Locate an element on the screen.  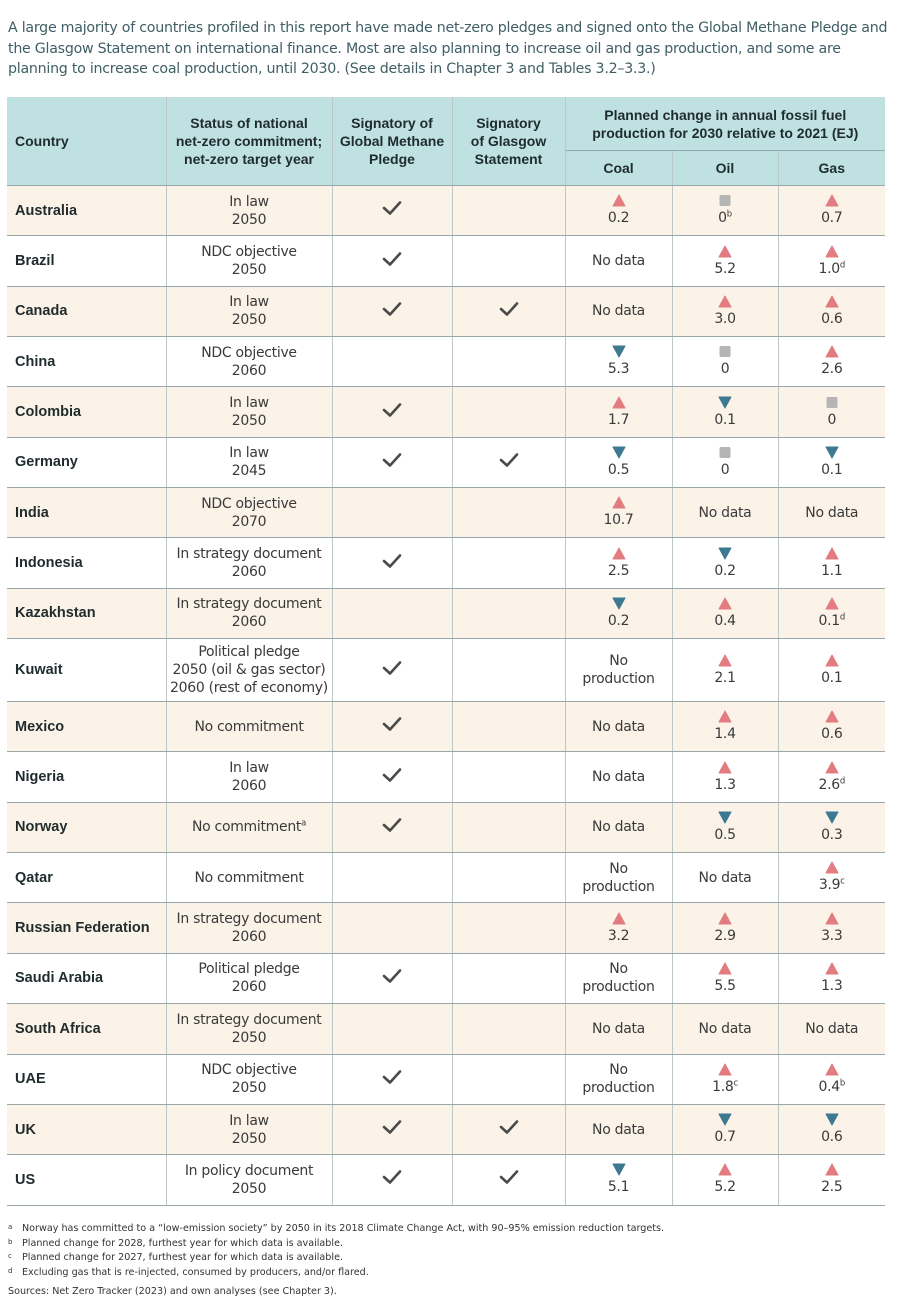
oil-value: 0.5 is located at coordinates (725, 835).